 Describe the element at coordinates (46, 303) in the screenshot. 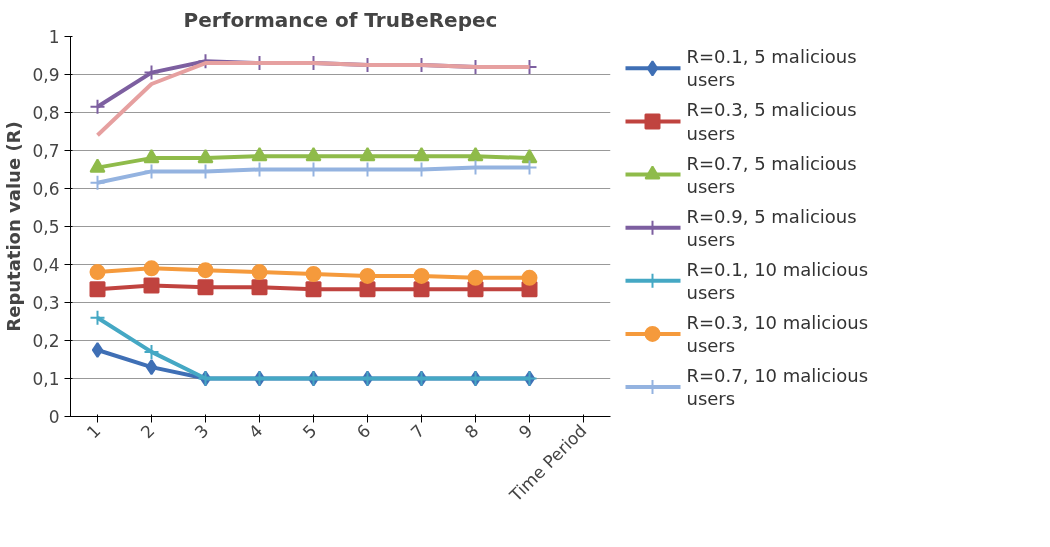

I see `y-tick-label: 0,3` at that location.